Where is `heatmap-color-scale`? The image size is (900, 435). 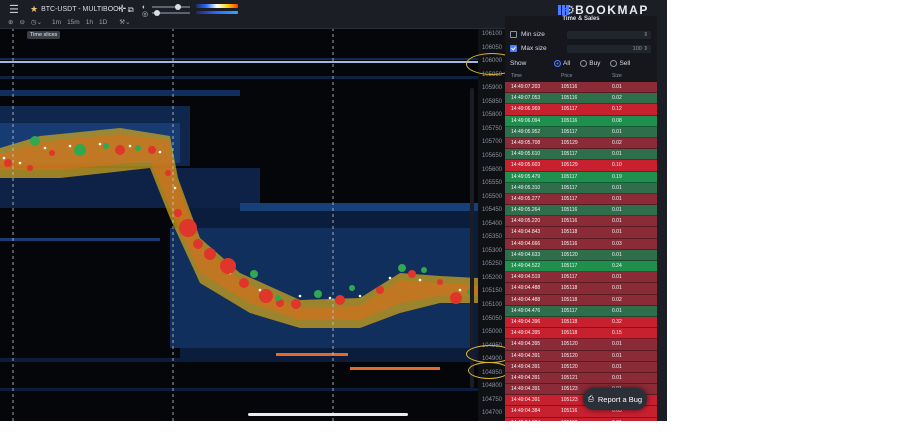 heatmap-color-scale is located at coordinates (217, 6).